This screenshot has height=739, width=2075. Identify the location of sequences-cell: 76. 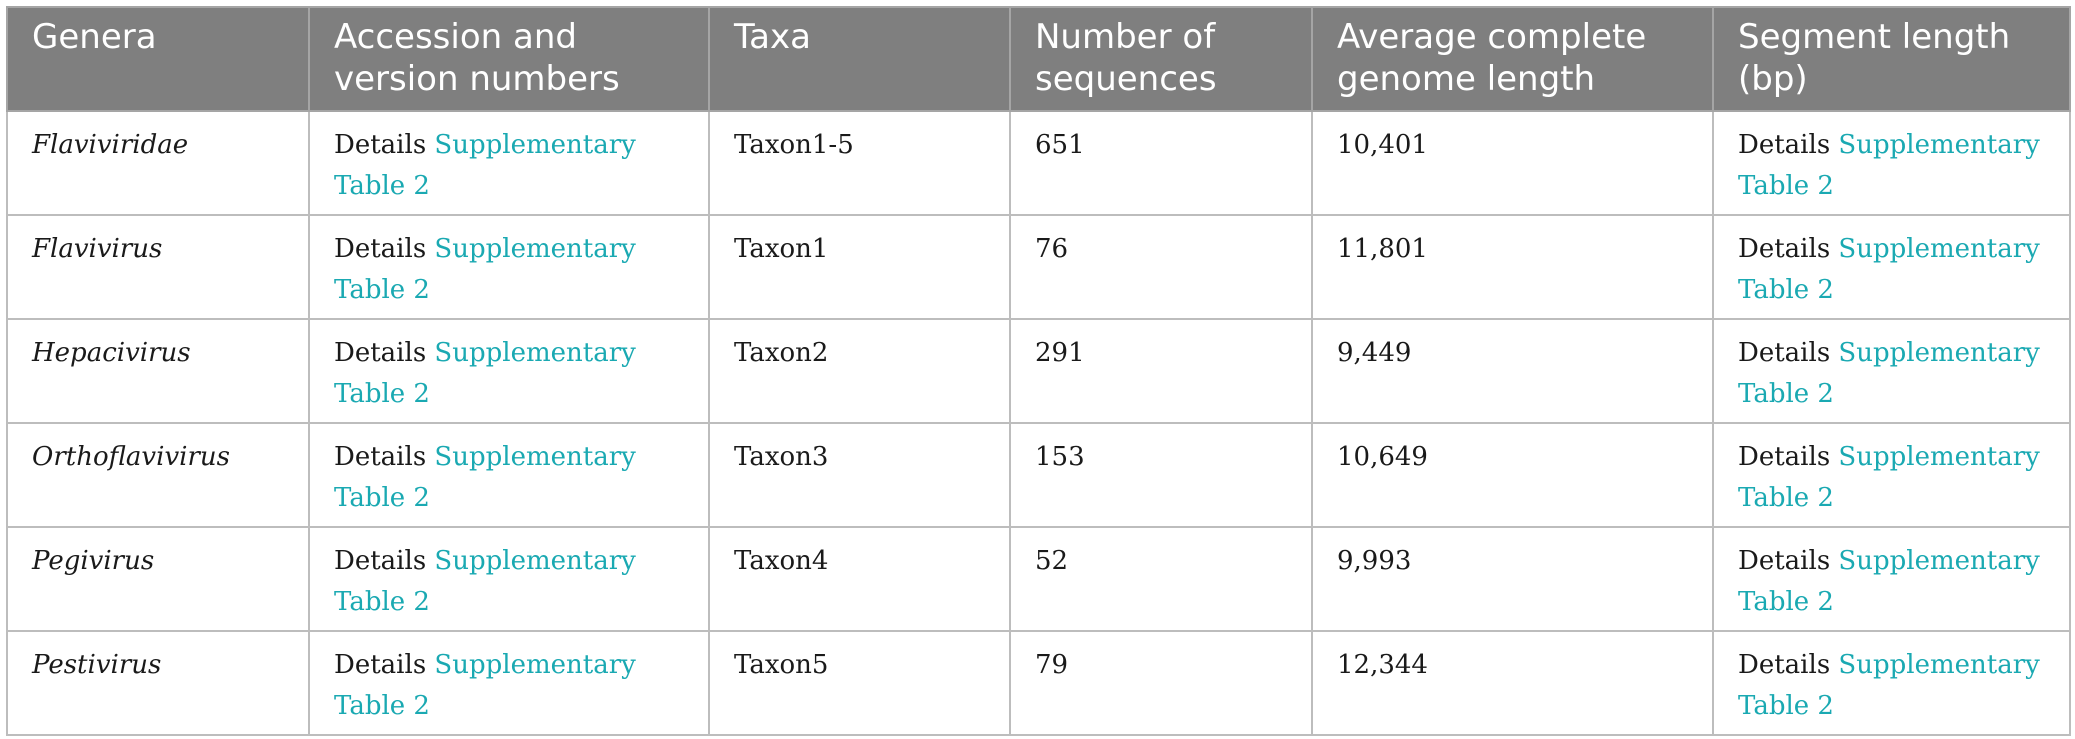
(1161, 267).